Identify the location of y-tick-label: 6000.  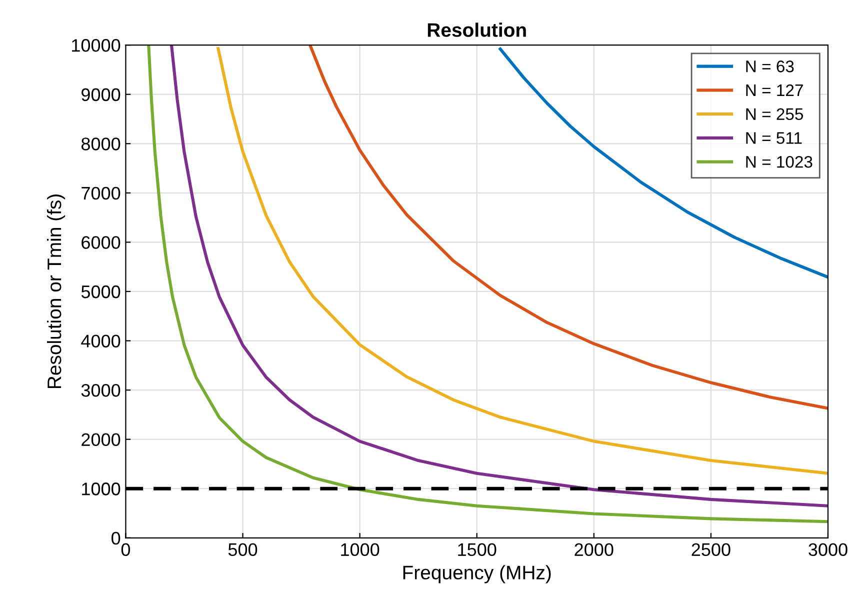
(101, 242).